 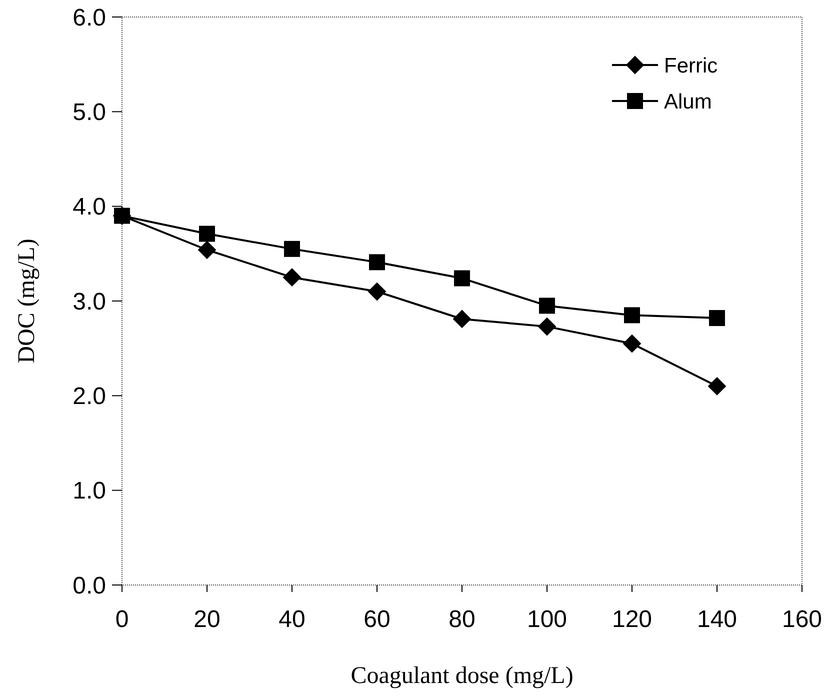 I want to click on legend-label: Ferric, so click(x=691, y=66).